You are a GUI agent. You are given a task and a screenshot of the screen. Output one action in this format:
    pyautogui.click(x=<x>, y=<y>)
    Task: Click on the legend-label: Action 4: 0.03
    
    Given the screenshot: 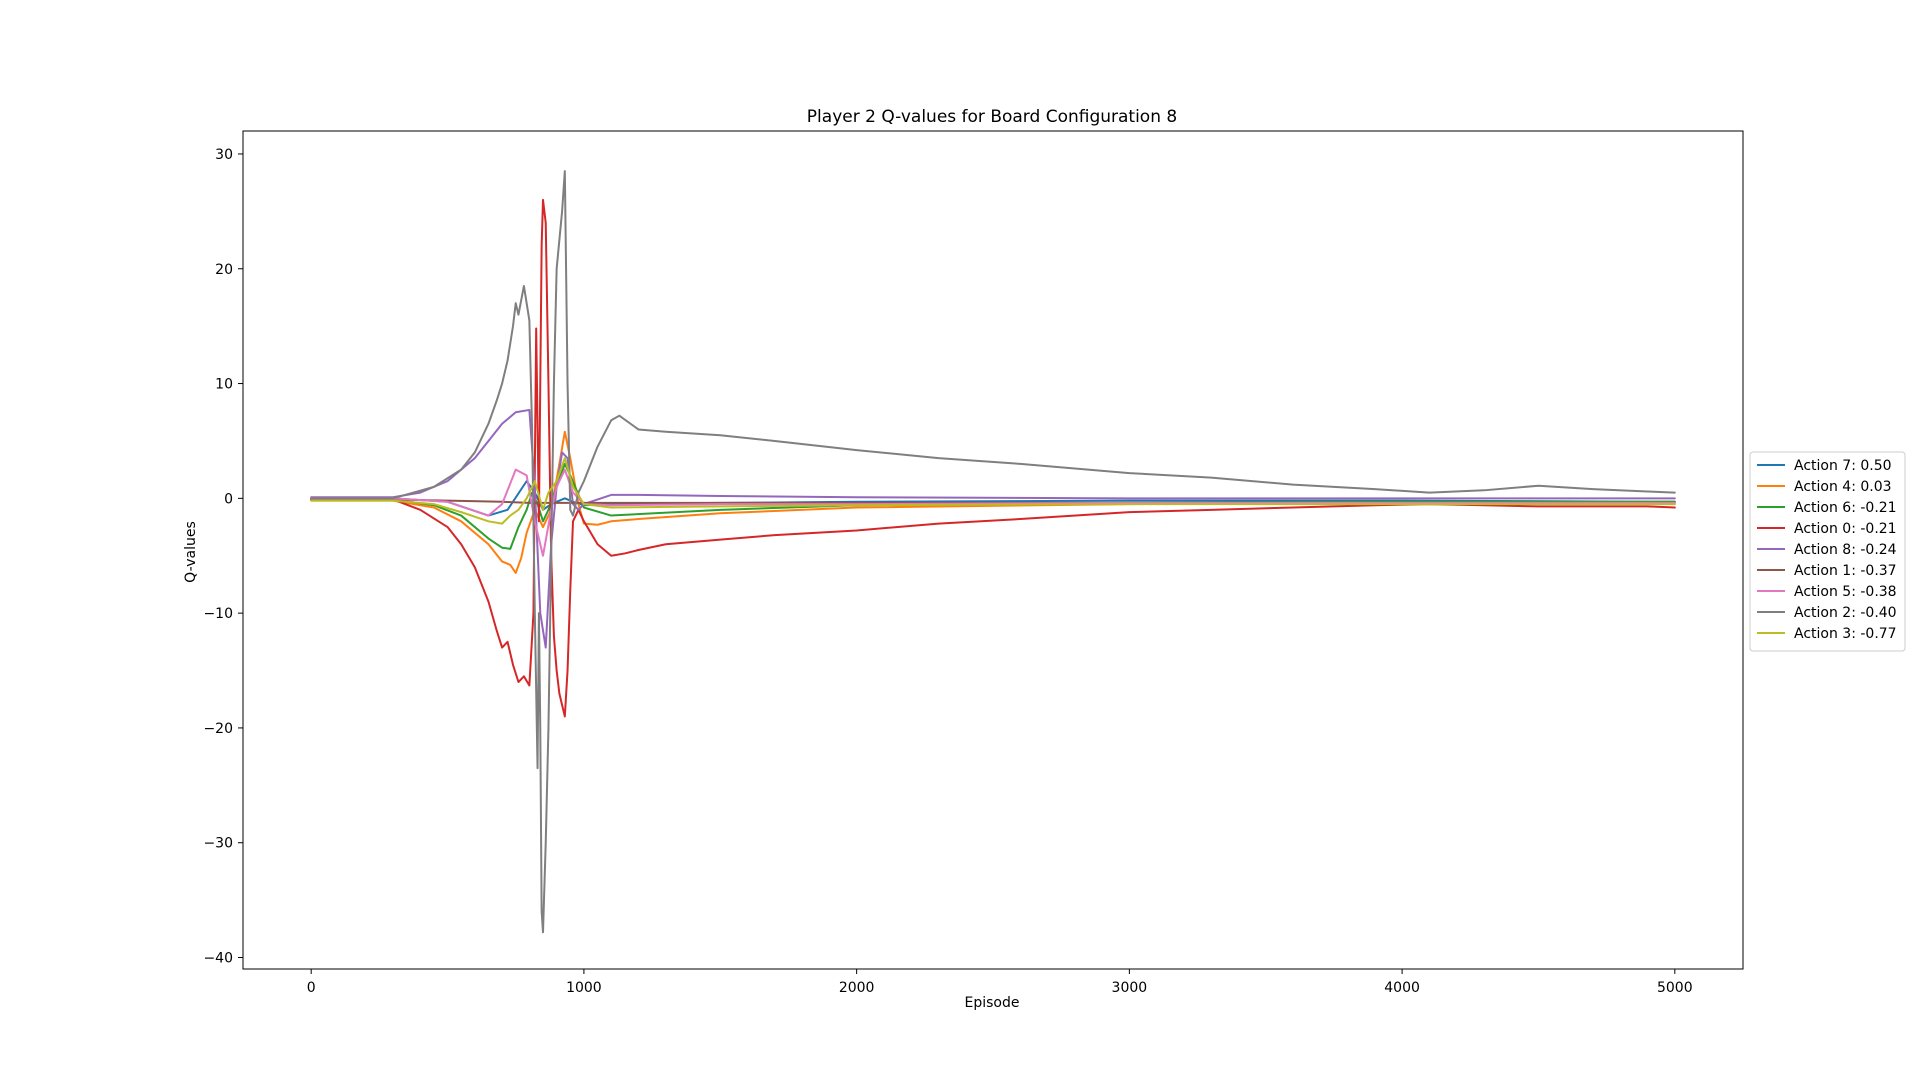 What is the action you would take?
    pyautogui.click(x=1843, y=487)
    